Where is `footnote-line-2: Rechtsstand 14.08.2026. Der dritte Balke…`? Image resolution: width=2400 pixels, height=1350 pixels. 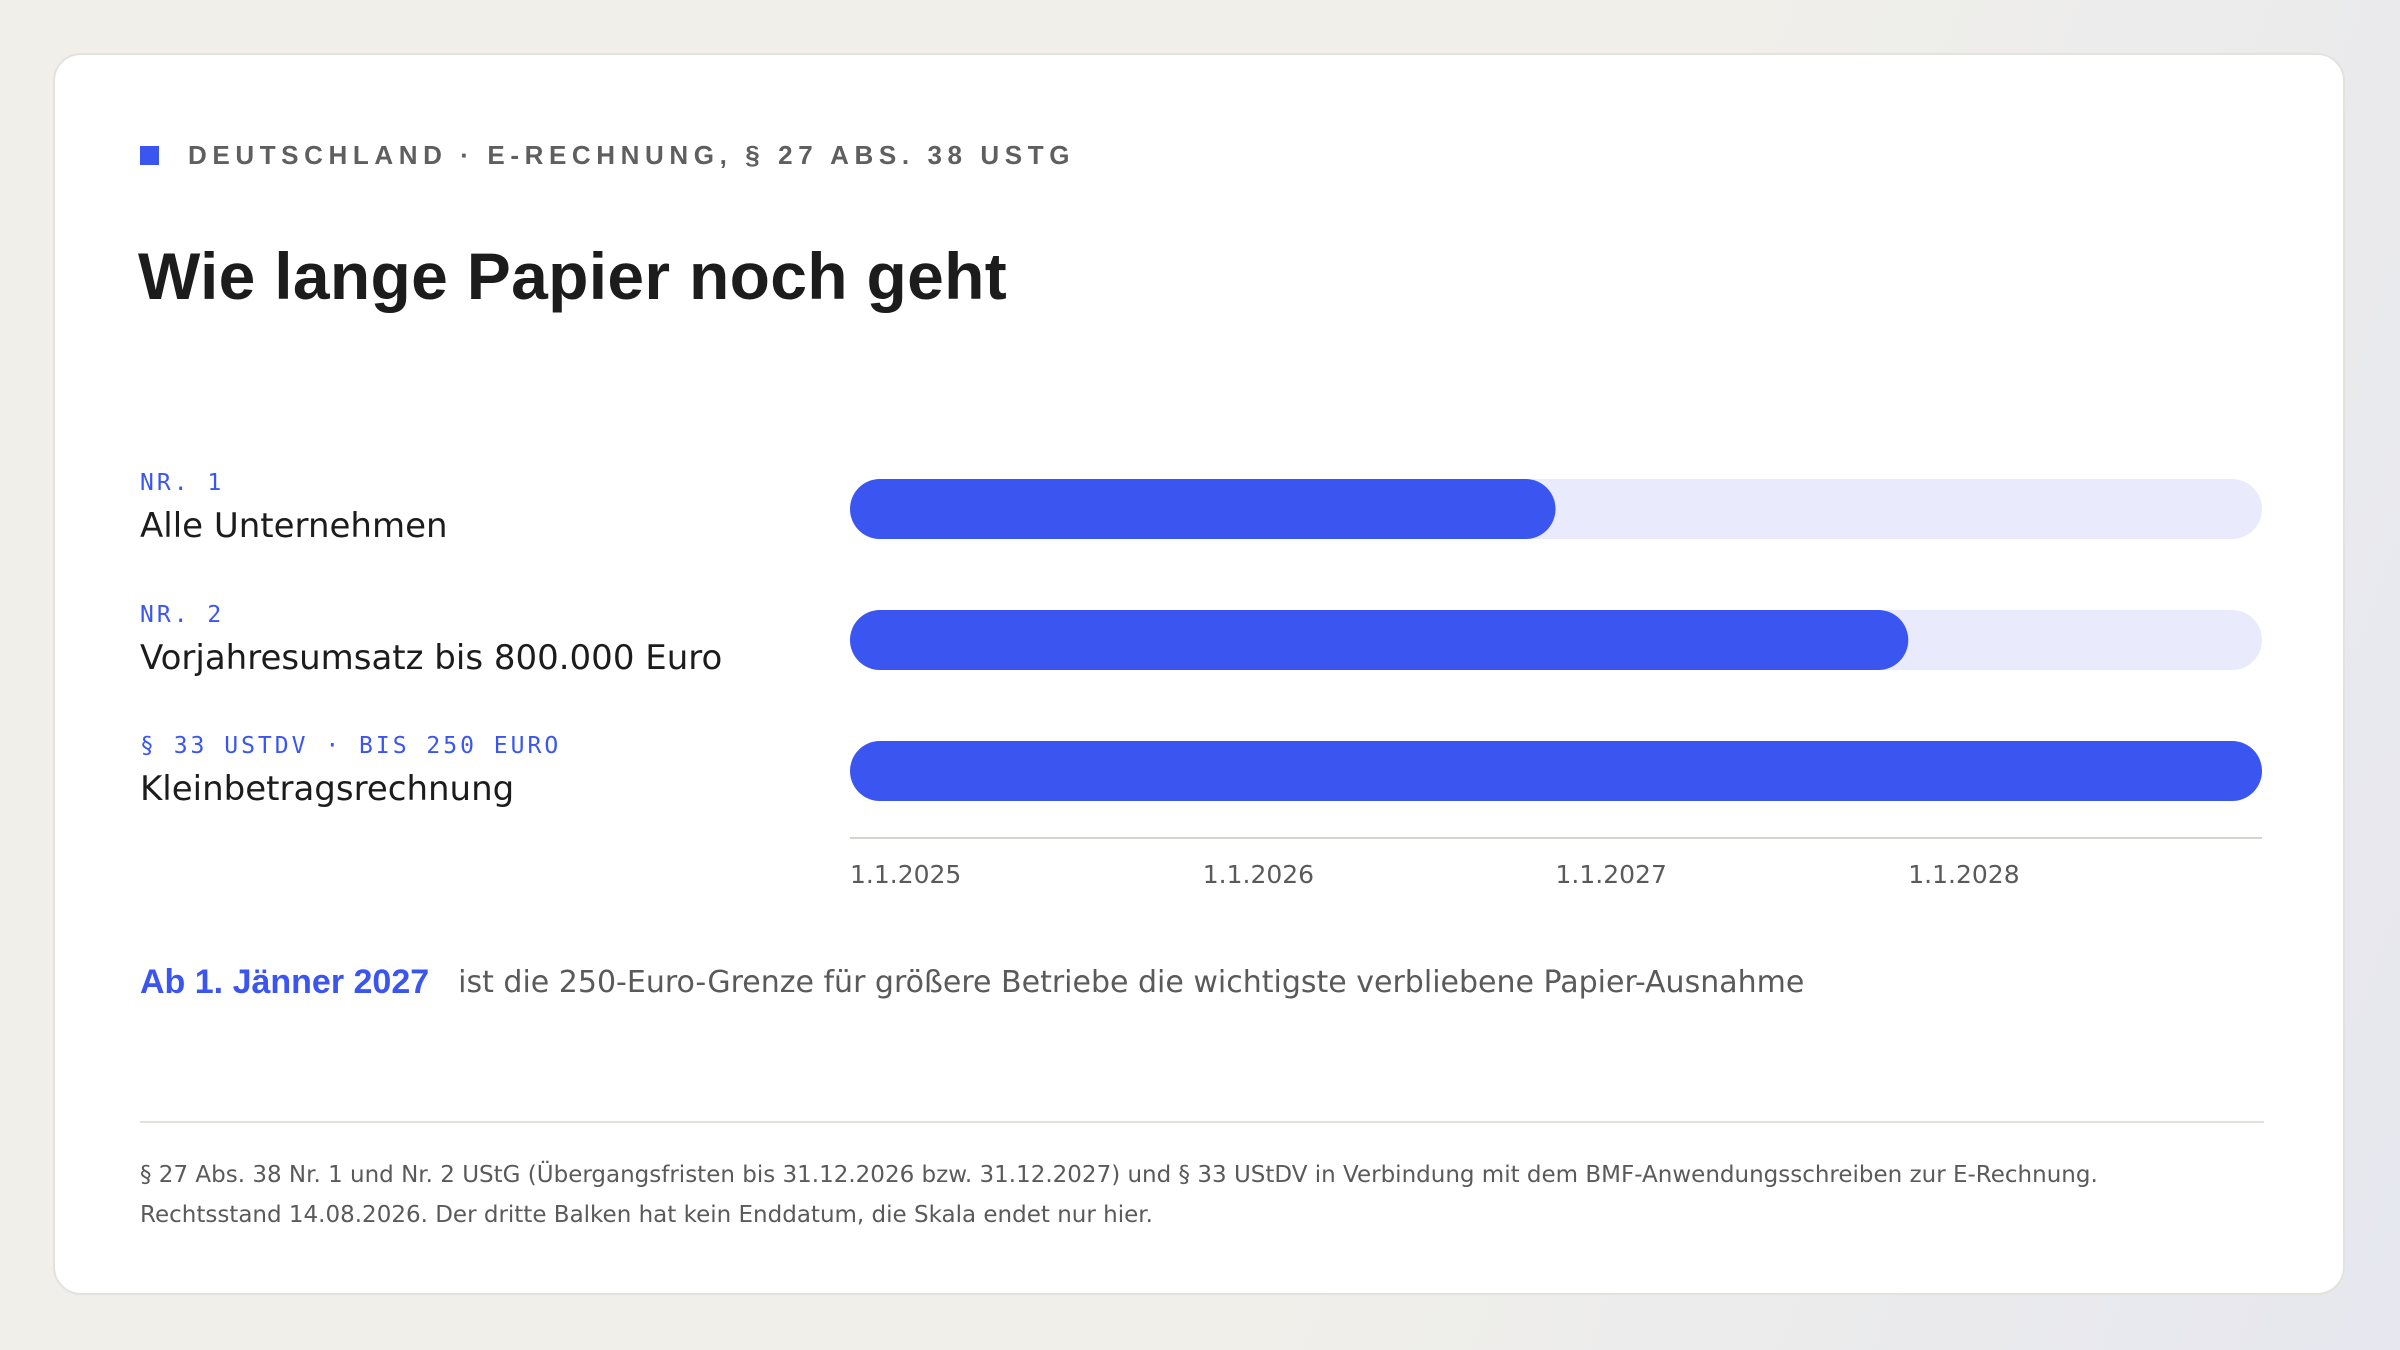
footnote-line-2: Rechtsstand 14.08.2026. Der dritte Balke… is located at coordinates (646, 1215).